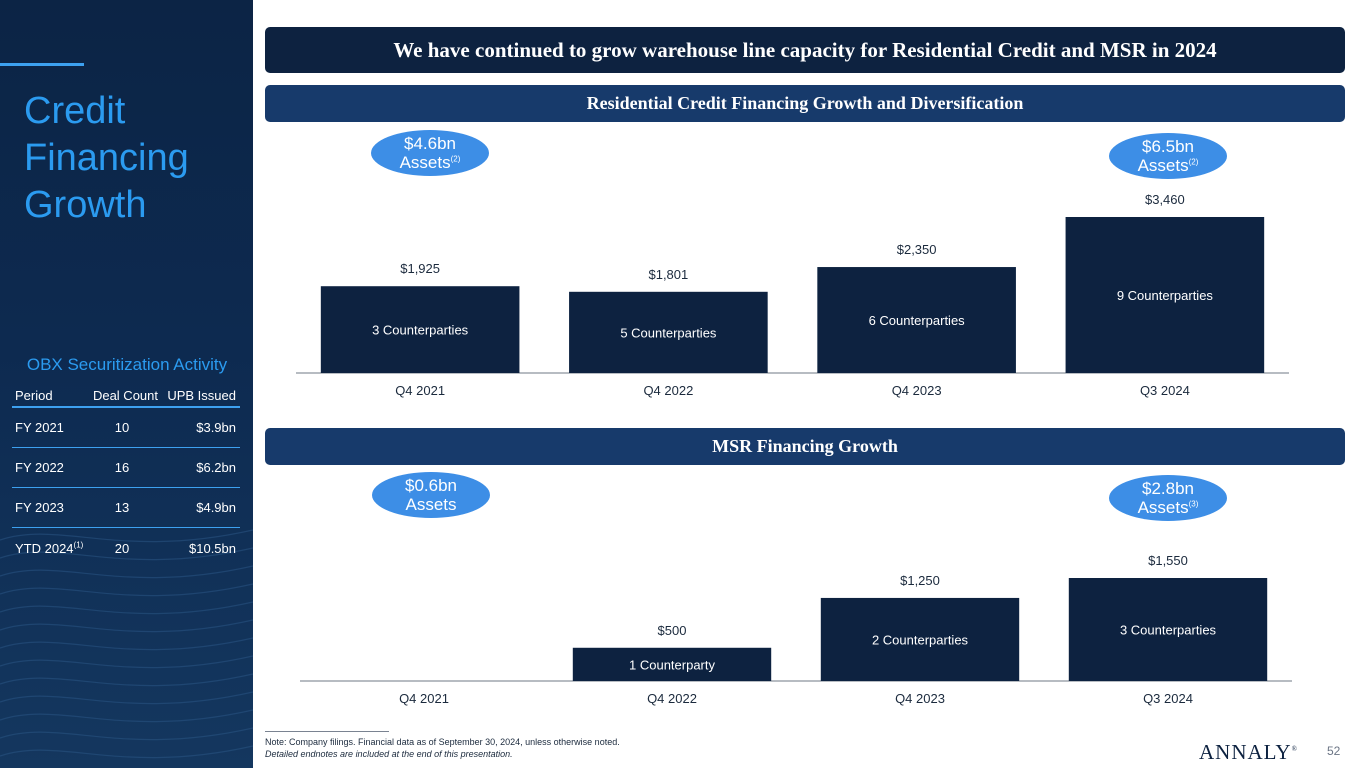 The image size is (1365, 768). I want to click on table-row: YTD 2024(1) 20 $10.5bn, so click(126, 548).